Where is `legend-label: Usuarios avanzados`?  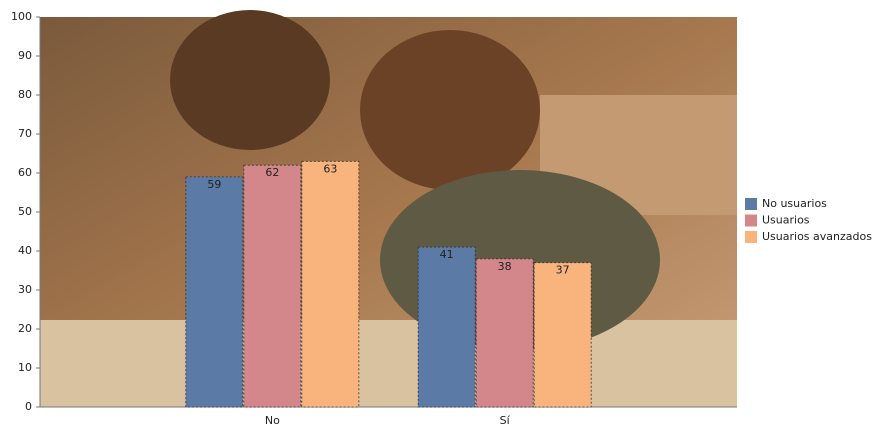
legend-label: Usuarios avanzados is located at coordinates (817, 236).